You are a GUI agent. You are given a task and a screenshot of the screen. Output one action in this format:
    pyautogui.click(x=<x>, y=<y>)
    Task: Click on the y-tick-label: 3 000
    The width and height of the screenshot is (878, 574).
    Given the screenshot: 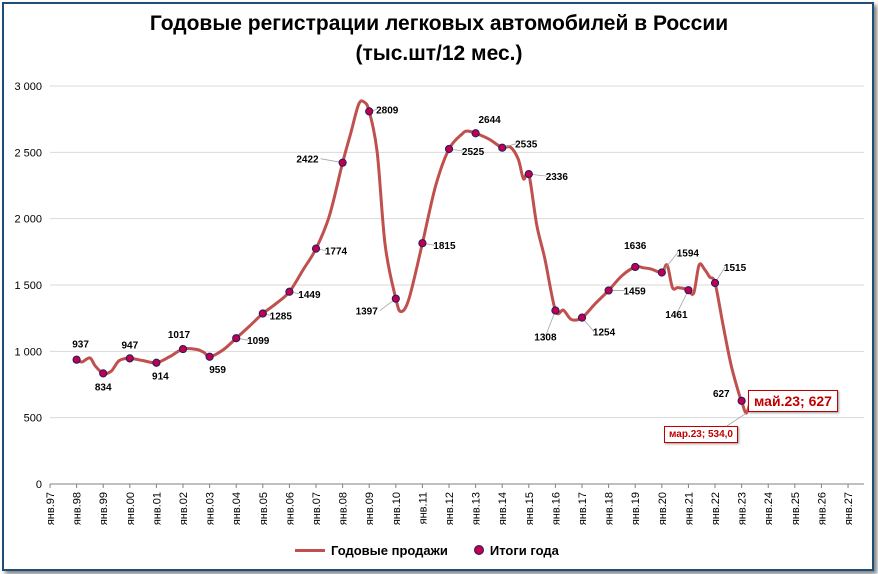 What is the action you would take?
    pyautogui.click(x=28, y=87)
    